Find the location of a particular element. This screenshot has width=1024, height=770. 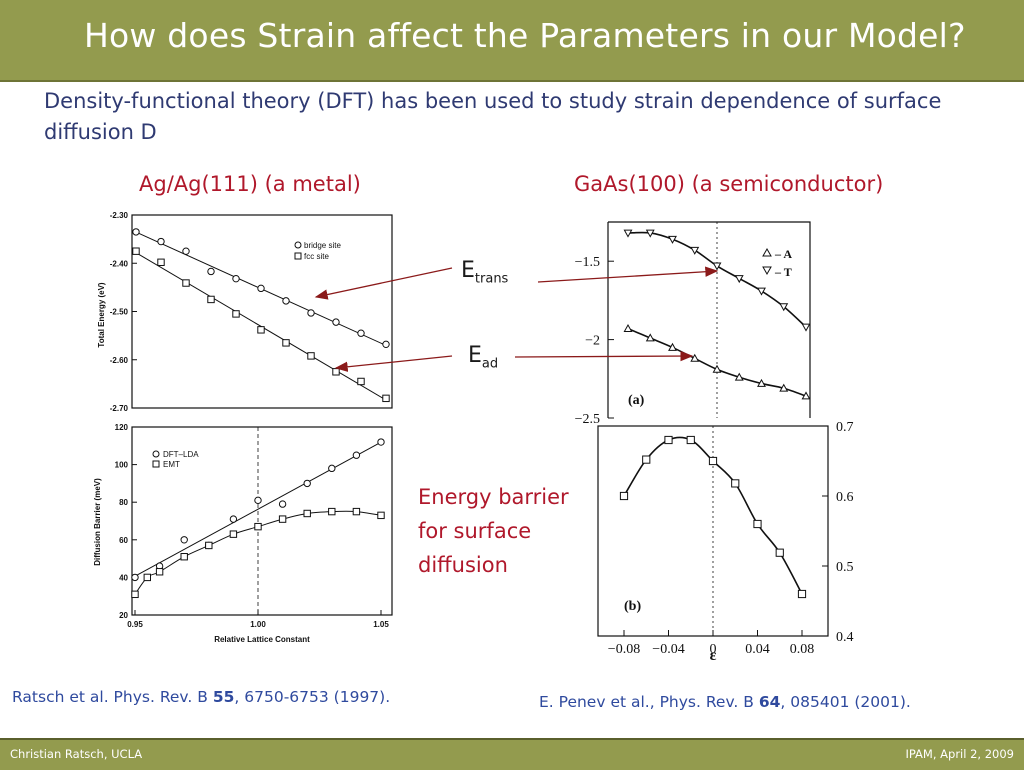

ead-label: Ead is located at coordinates (483, 357).